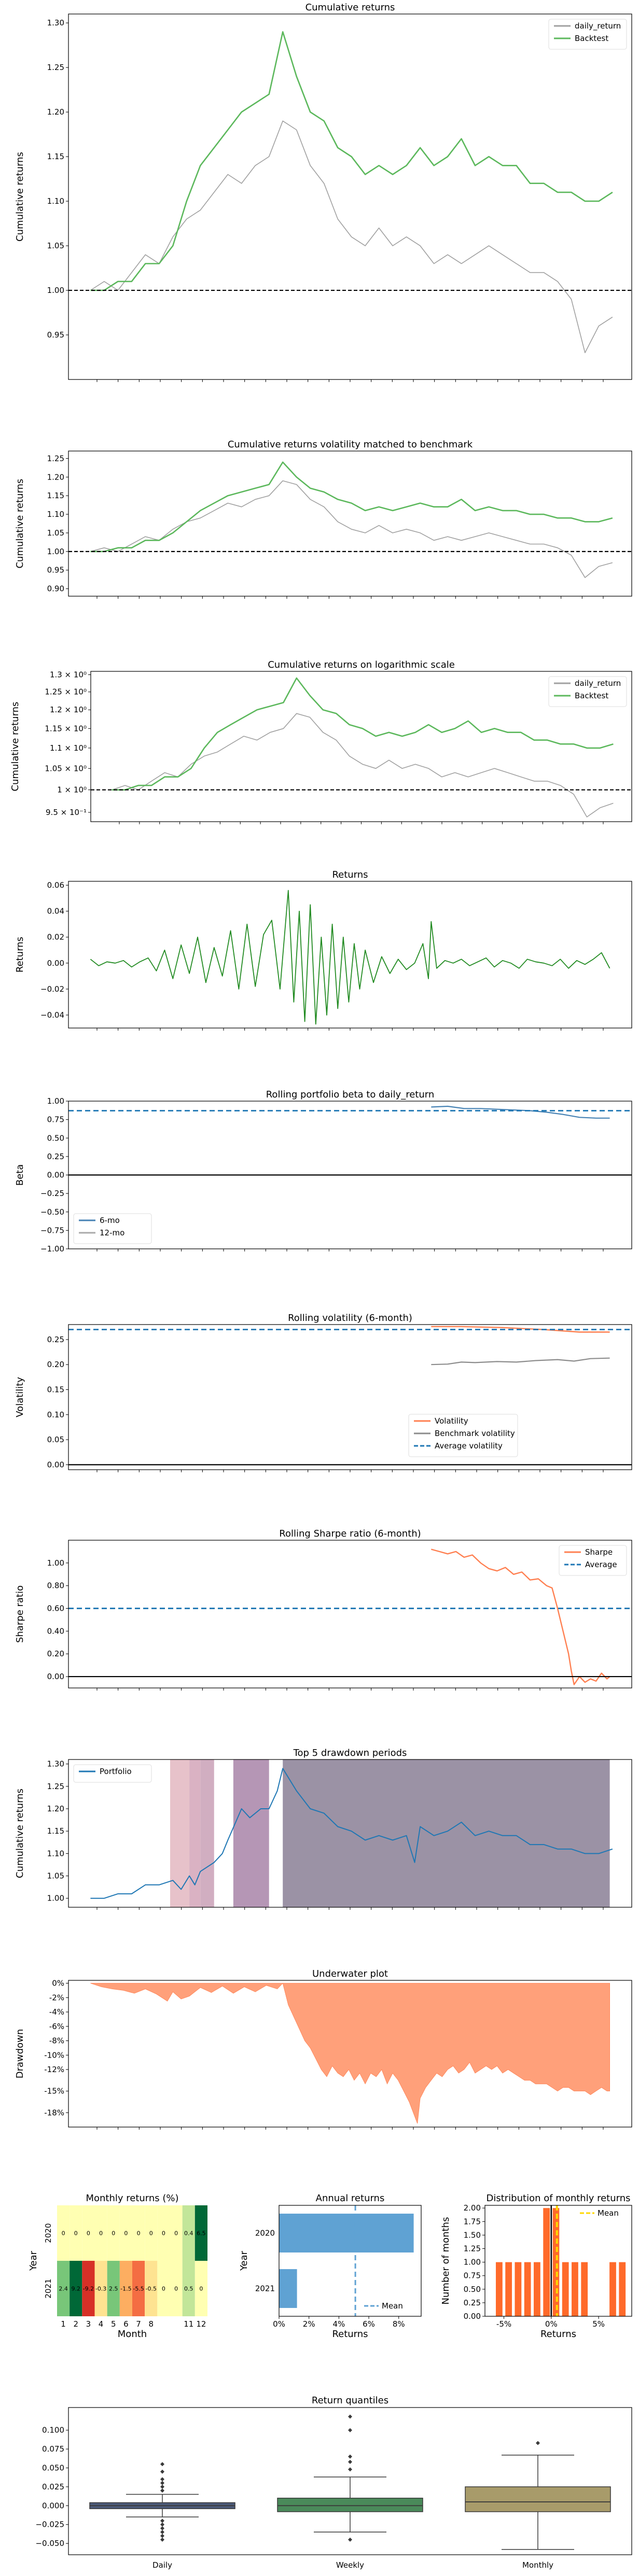 This screenshot has height=2576, width=639. What do you see at coordinates (112, 1232) in the screenshot?
I see `legend-label-beta-1: 12-mo` at bounding box center [112, 1232].